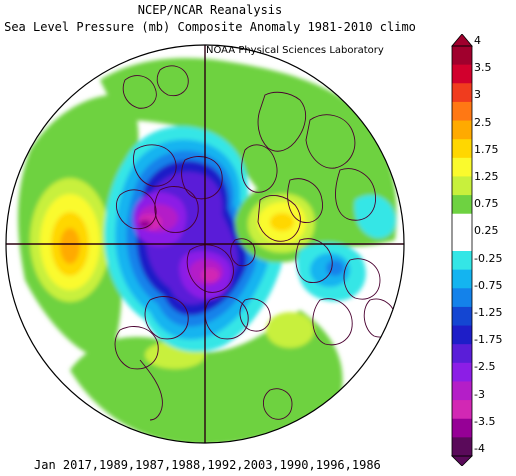  I want to click on colorbar-tick-label: 1.75, so click(486, 149).